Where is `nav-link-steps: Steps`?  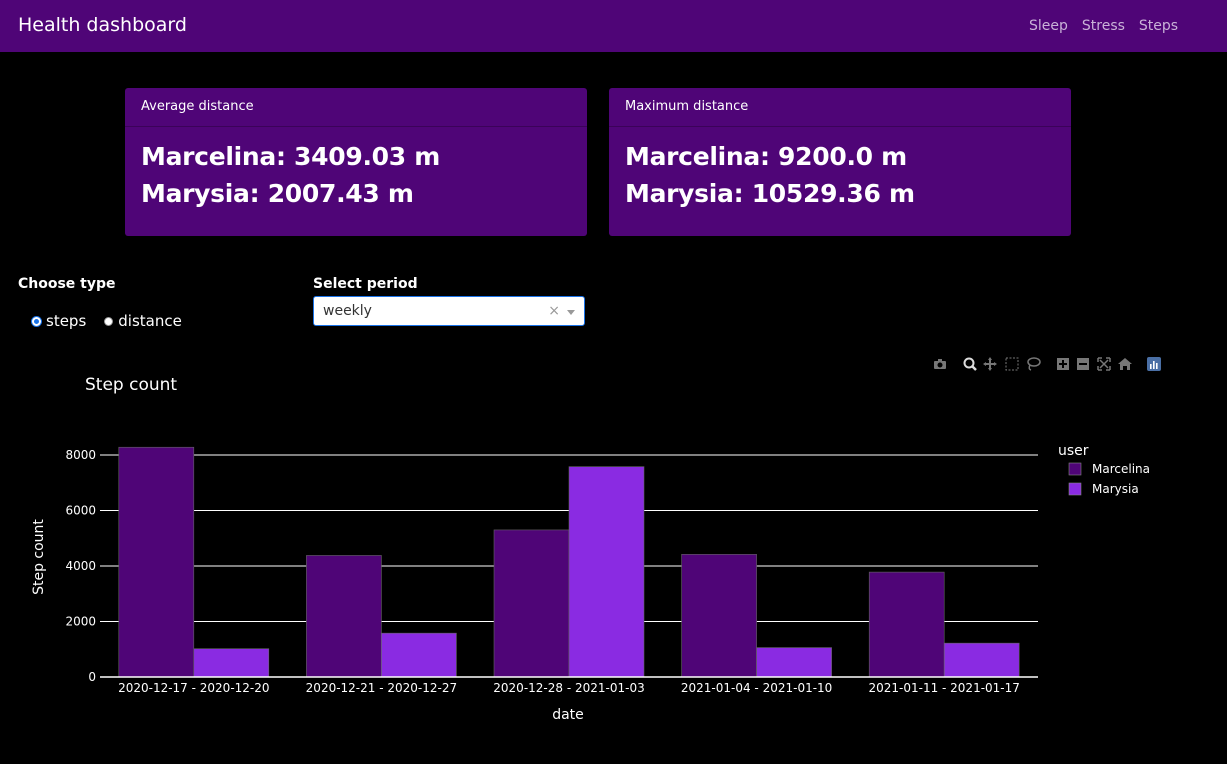
nav-link-steps: Steps is located at coordinates (1158, 26).